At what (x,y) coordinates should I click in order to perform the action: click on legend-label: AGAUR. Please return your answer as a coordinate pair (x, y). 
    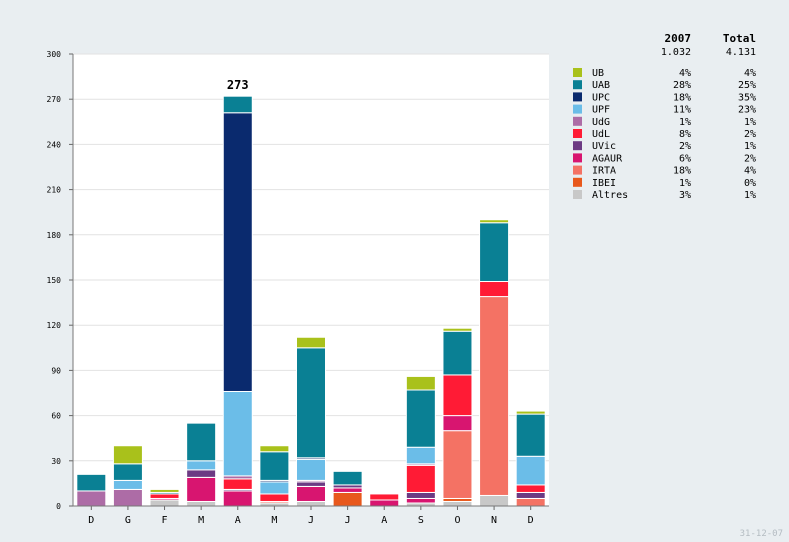
    Looking at the image, I should click on (607, 158).